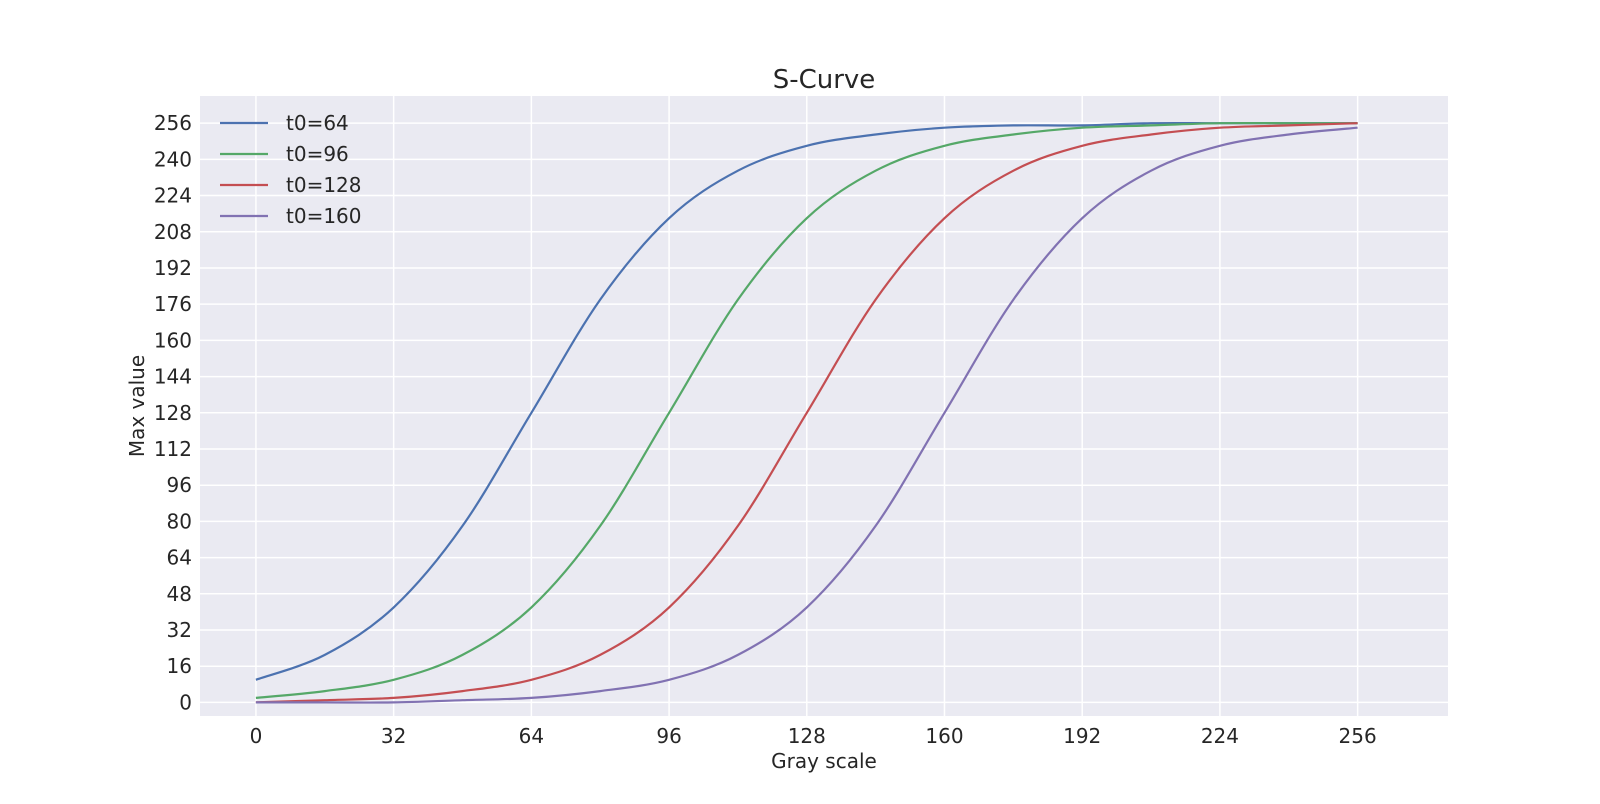  What do you see at coordinates (179, 485) in the screenshot?
I see `y-tick-label: 96` at bounding box center [179, 485].